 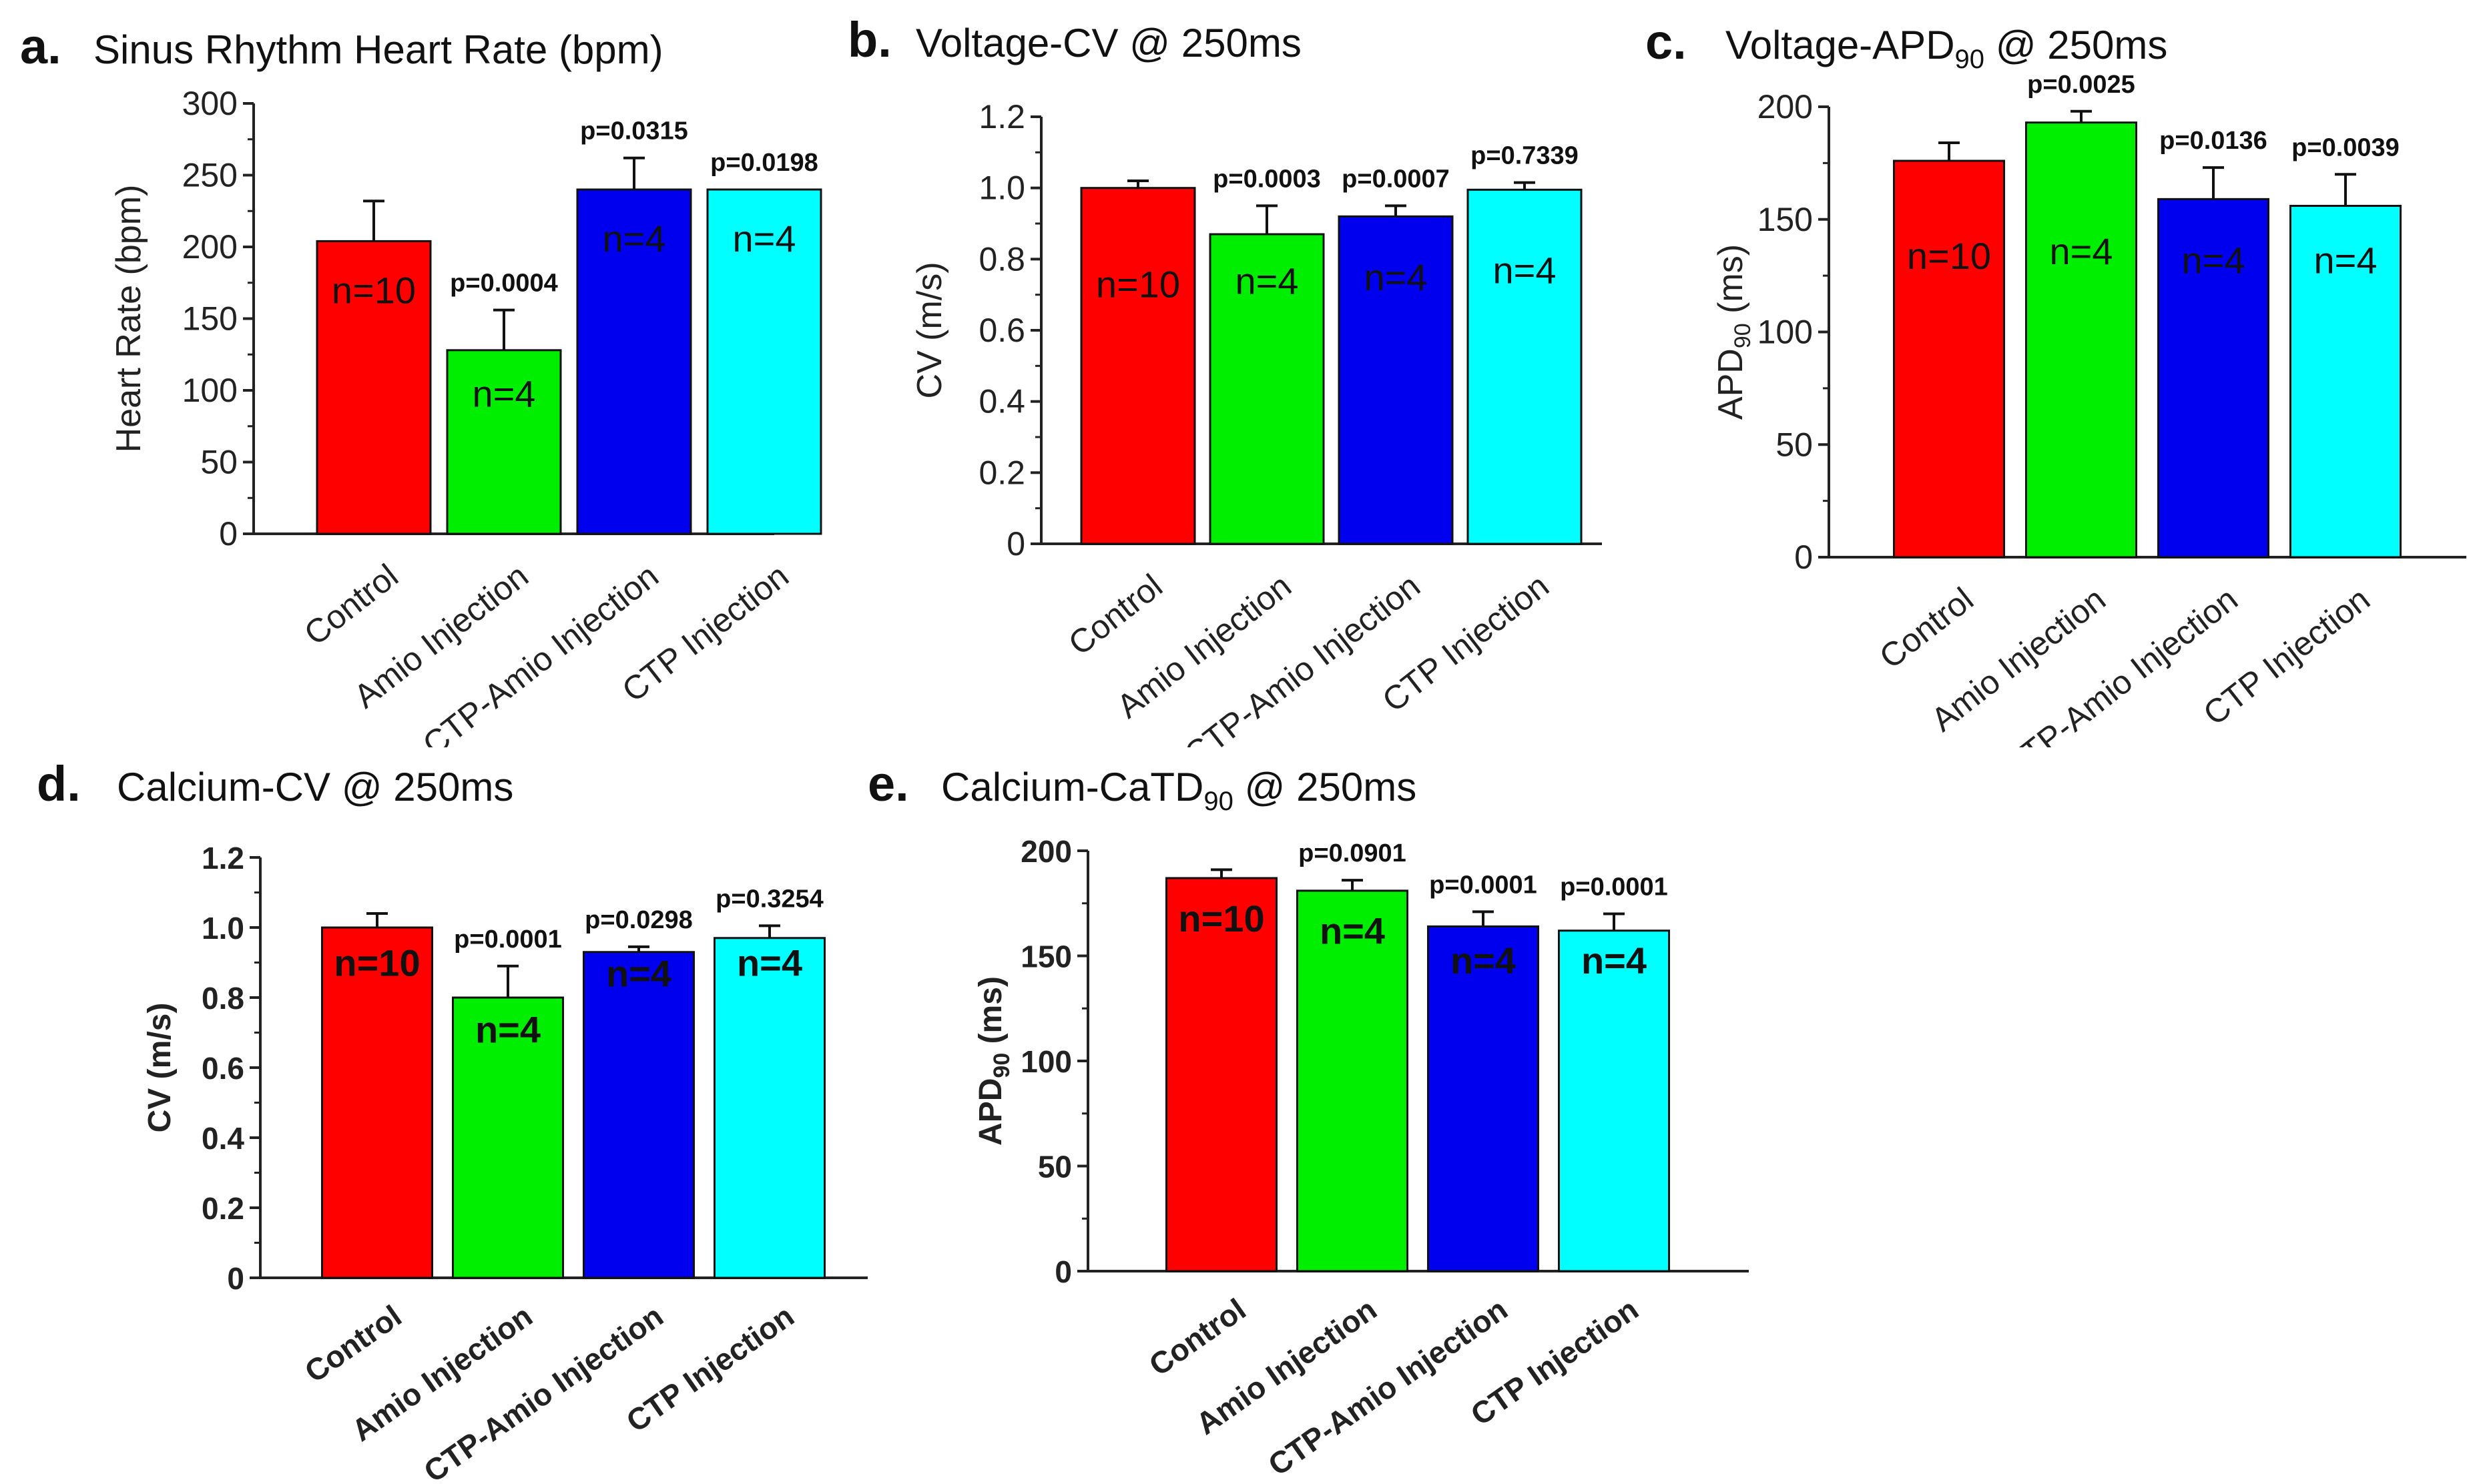 What do you see at coordinates (40, 46) in the screenshot?
I see `panel-letter: a.` at bounding box center [40, 46].